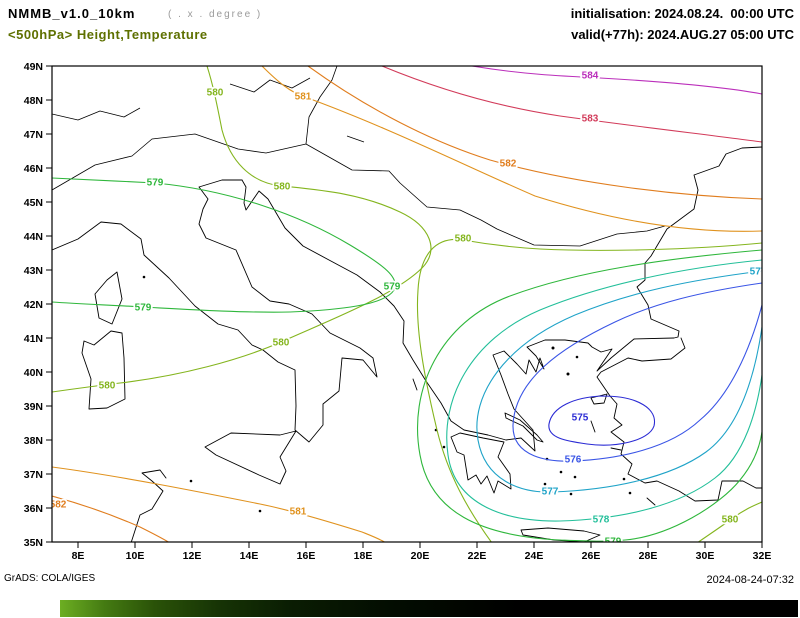 The width and height of the screenshot is (800, 618). What do you see at coordinates (72, 13) in the screenshot?
I see `model-title: NMMB_v1.0_10km` at bounding box center [72, 13].